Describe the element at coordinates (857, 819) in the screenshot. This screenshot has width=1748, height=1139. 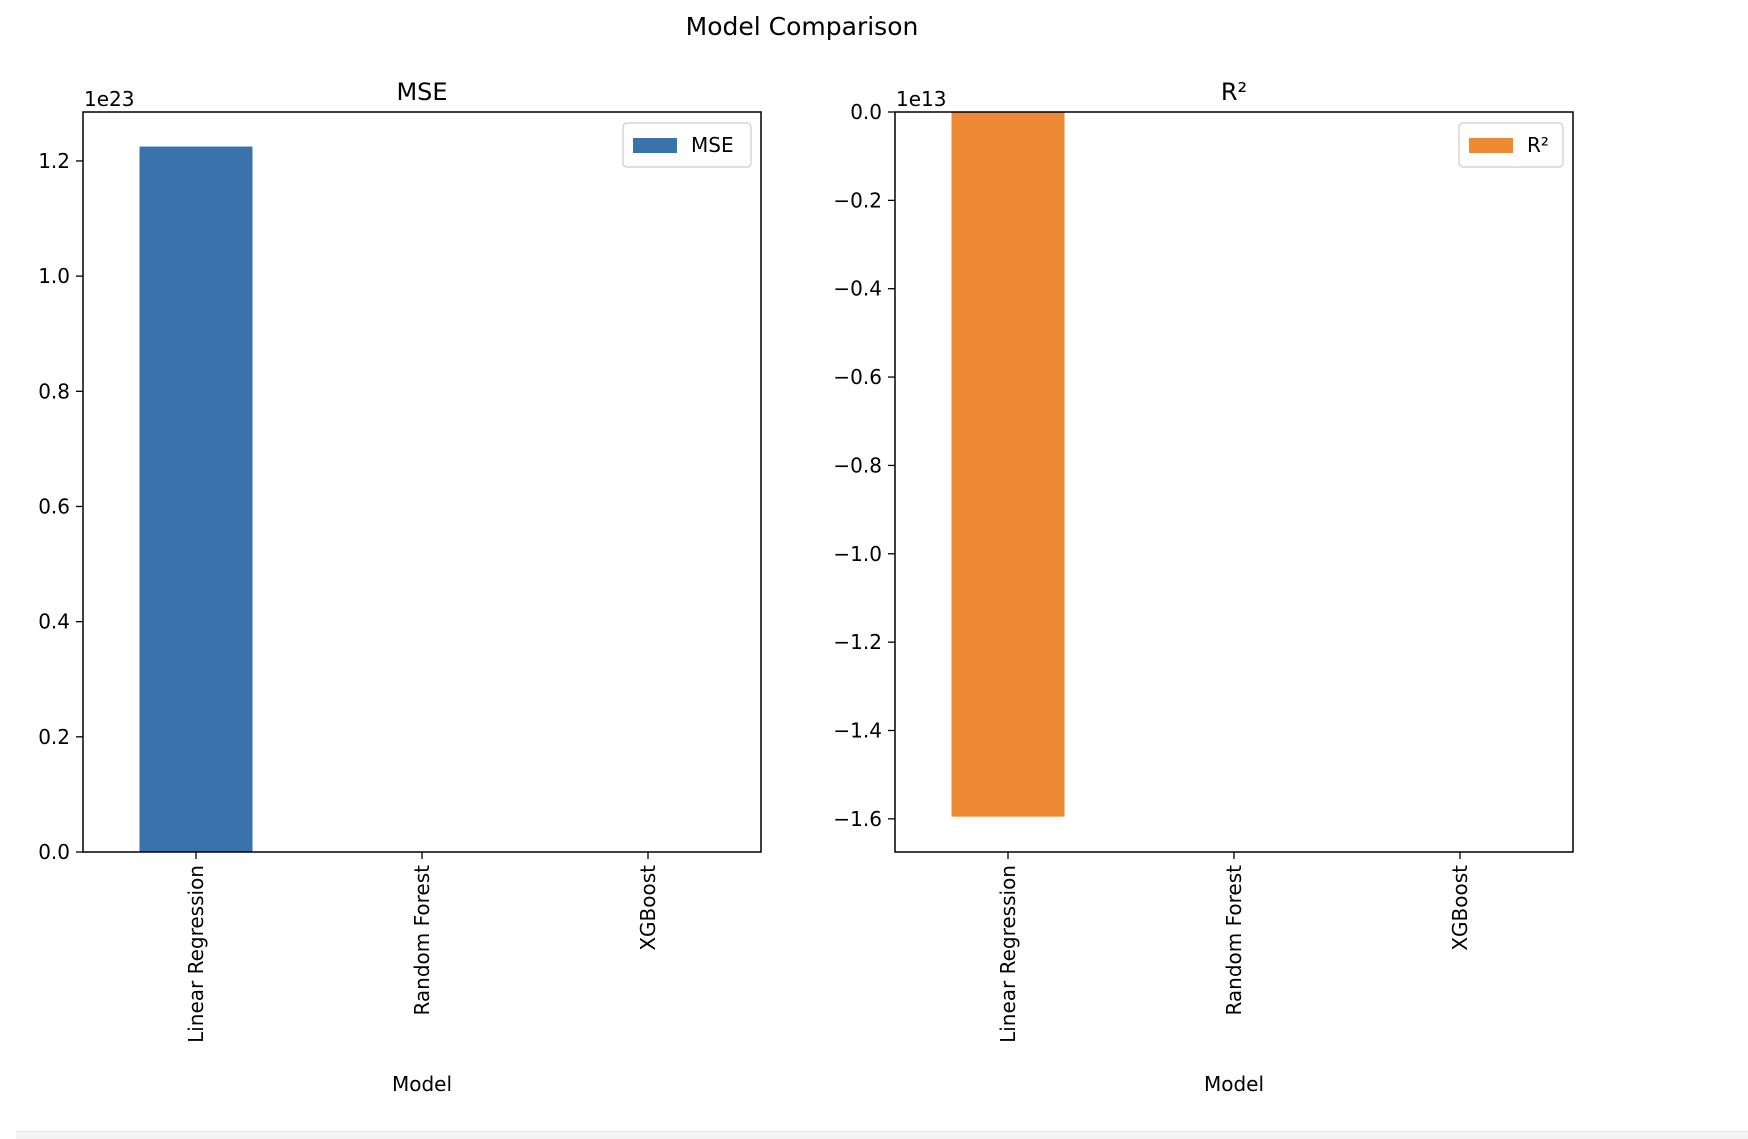
I see `y-tick-label: −1.6` at that location.